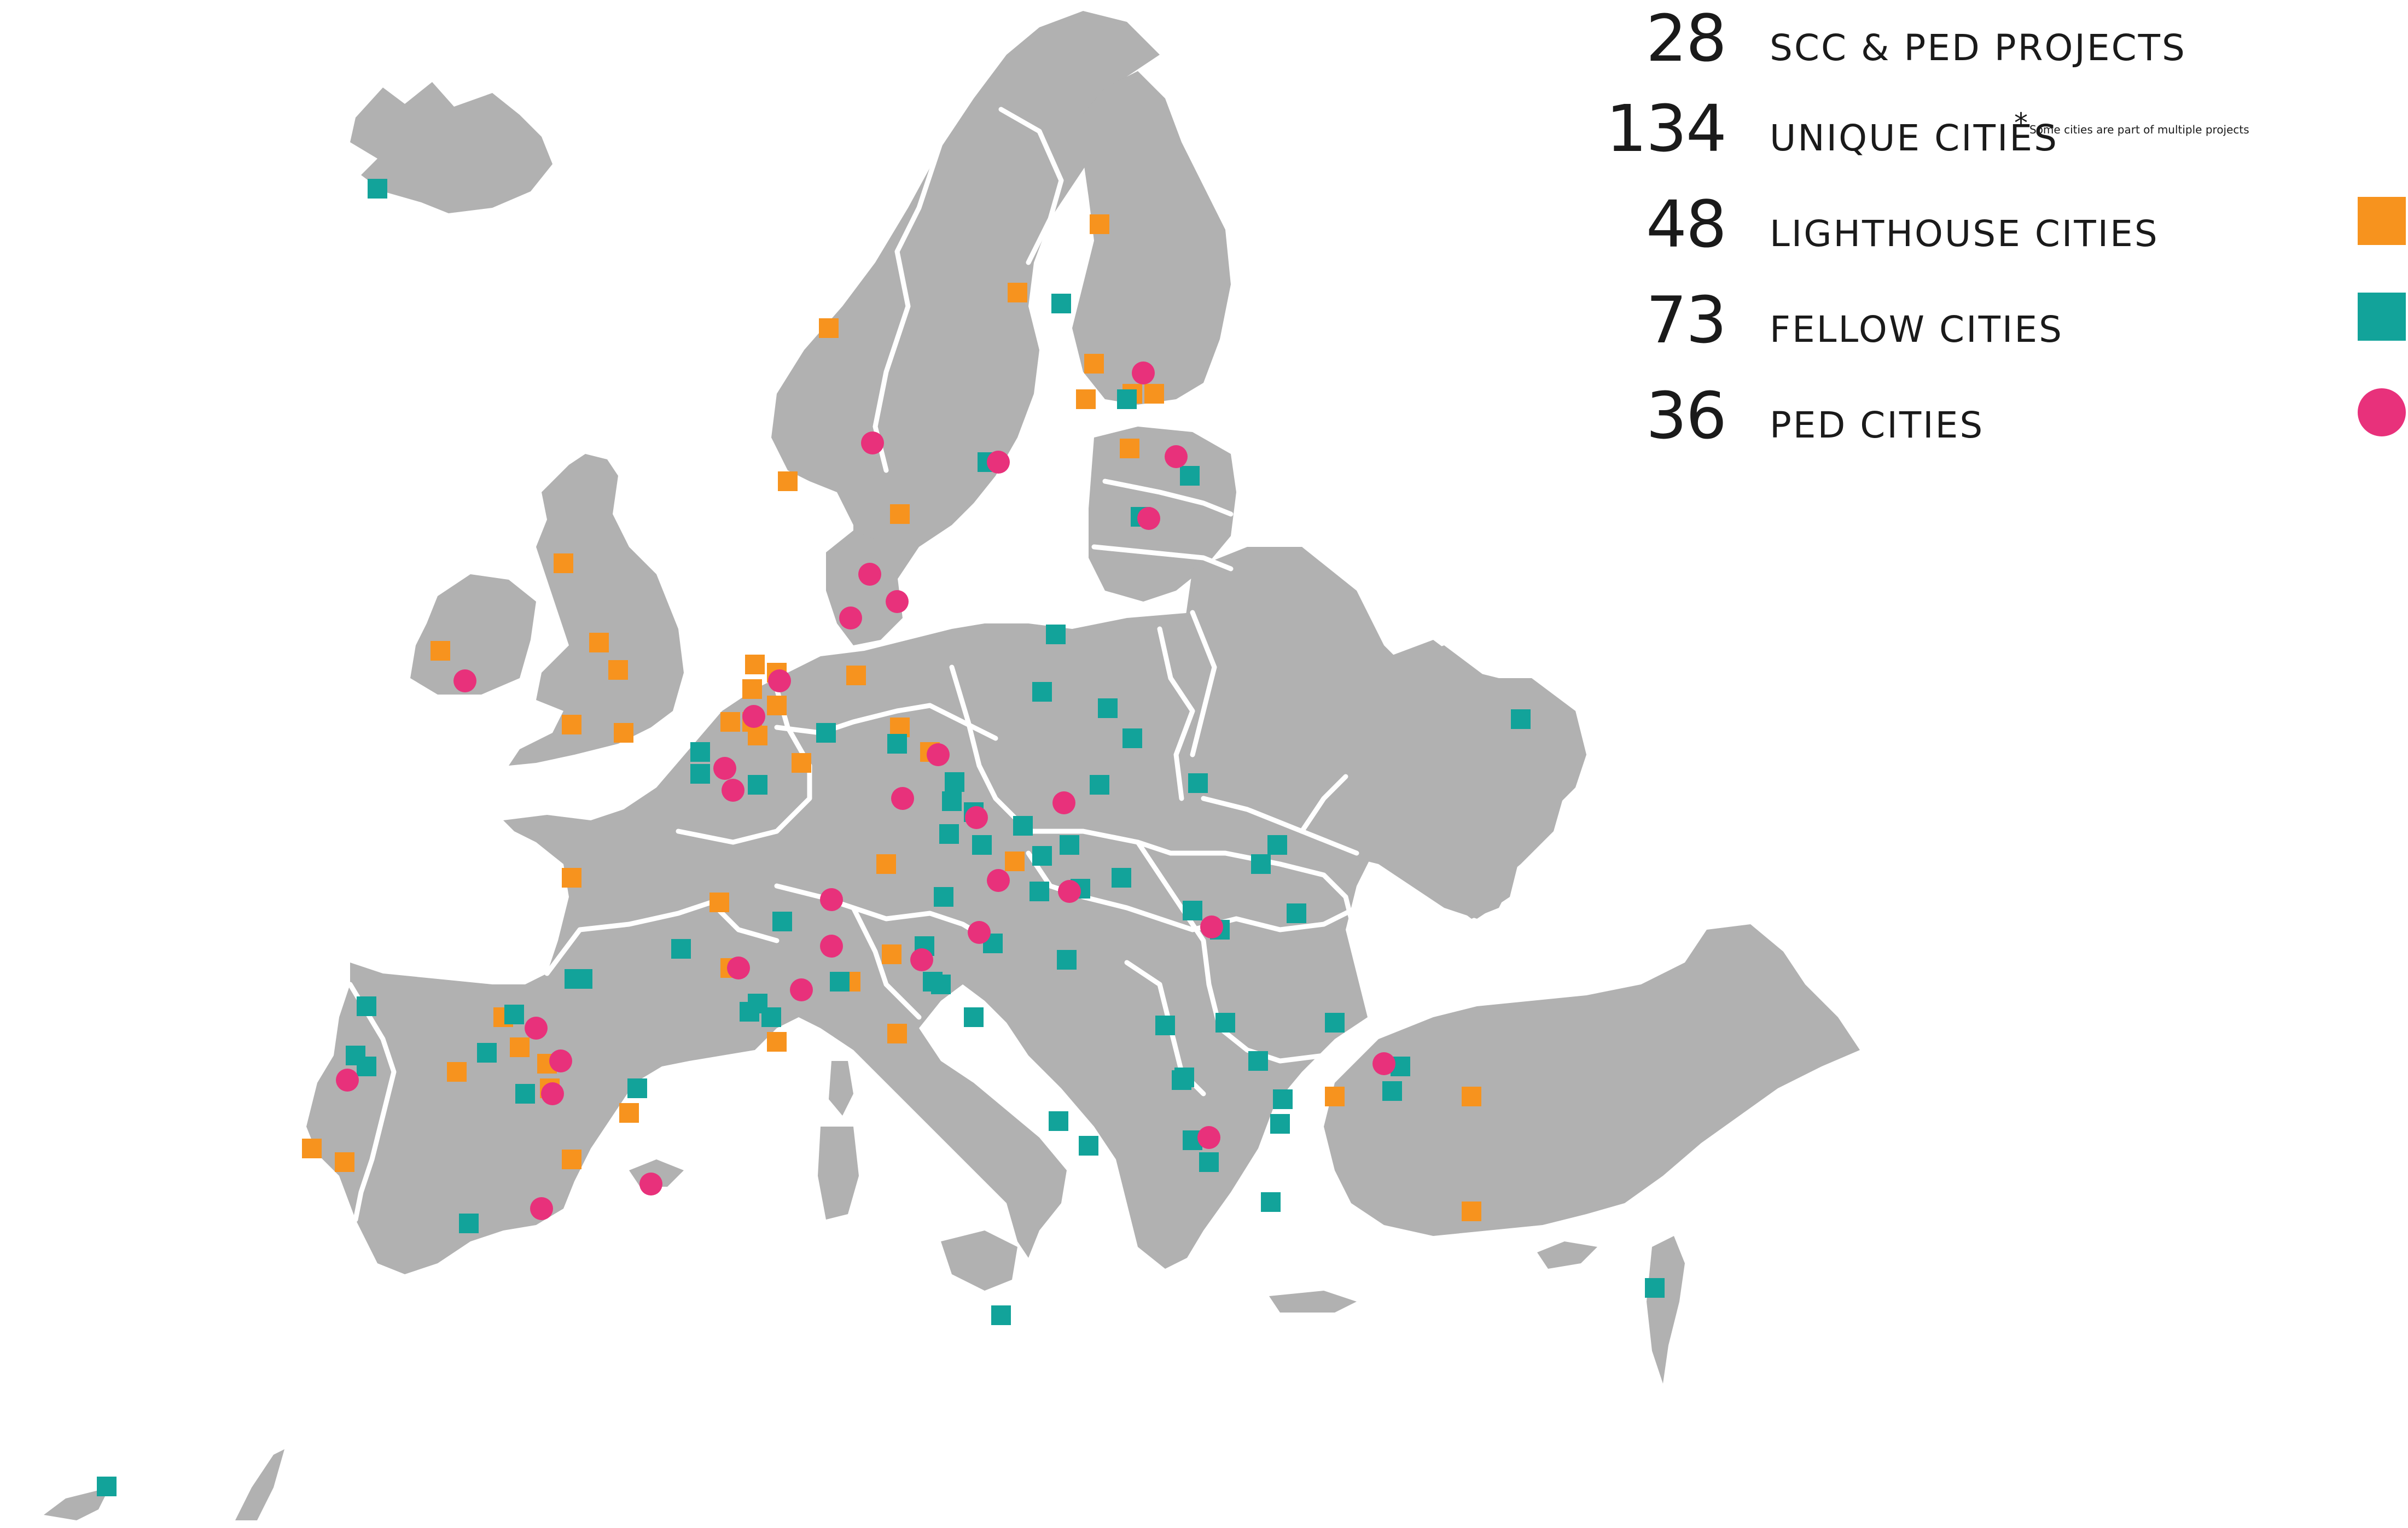 The height and width of the screenshot is (1528, 2408). Describe the element at coordinates (1686, 224) in the screenshot. I see `stat-number: 48` at that location.